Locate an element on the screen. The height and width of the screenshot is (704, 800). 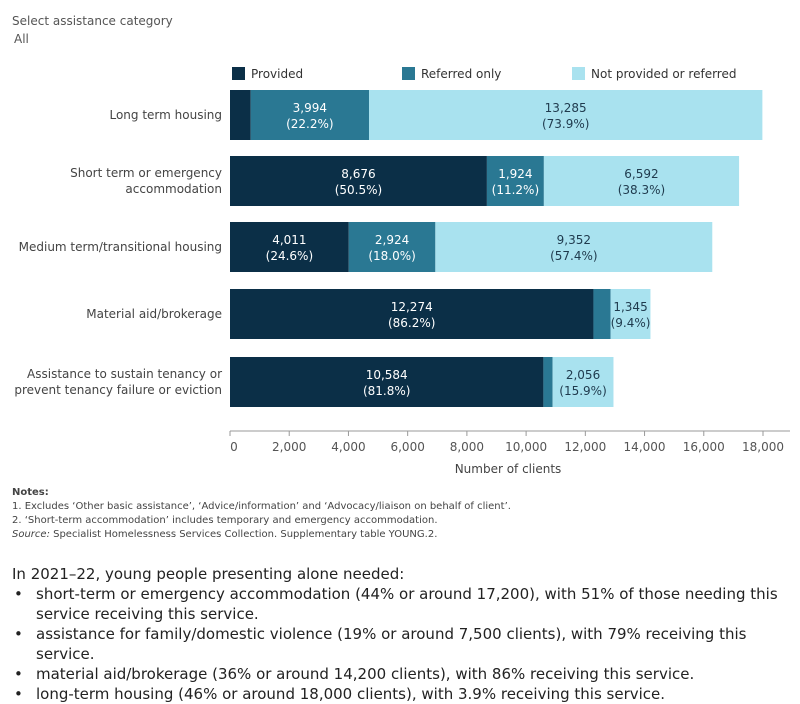
x-axis-title: Number of clients is located at coordinates (508, 469).